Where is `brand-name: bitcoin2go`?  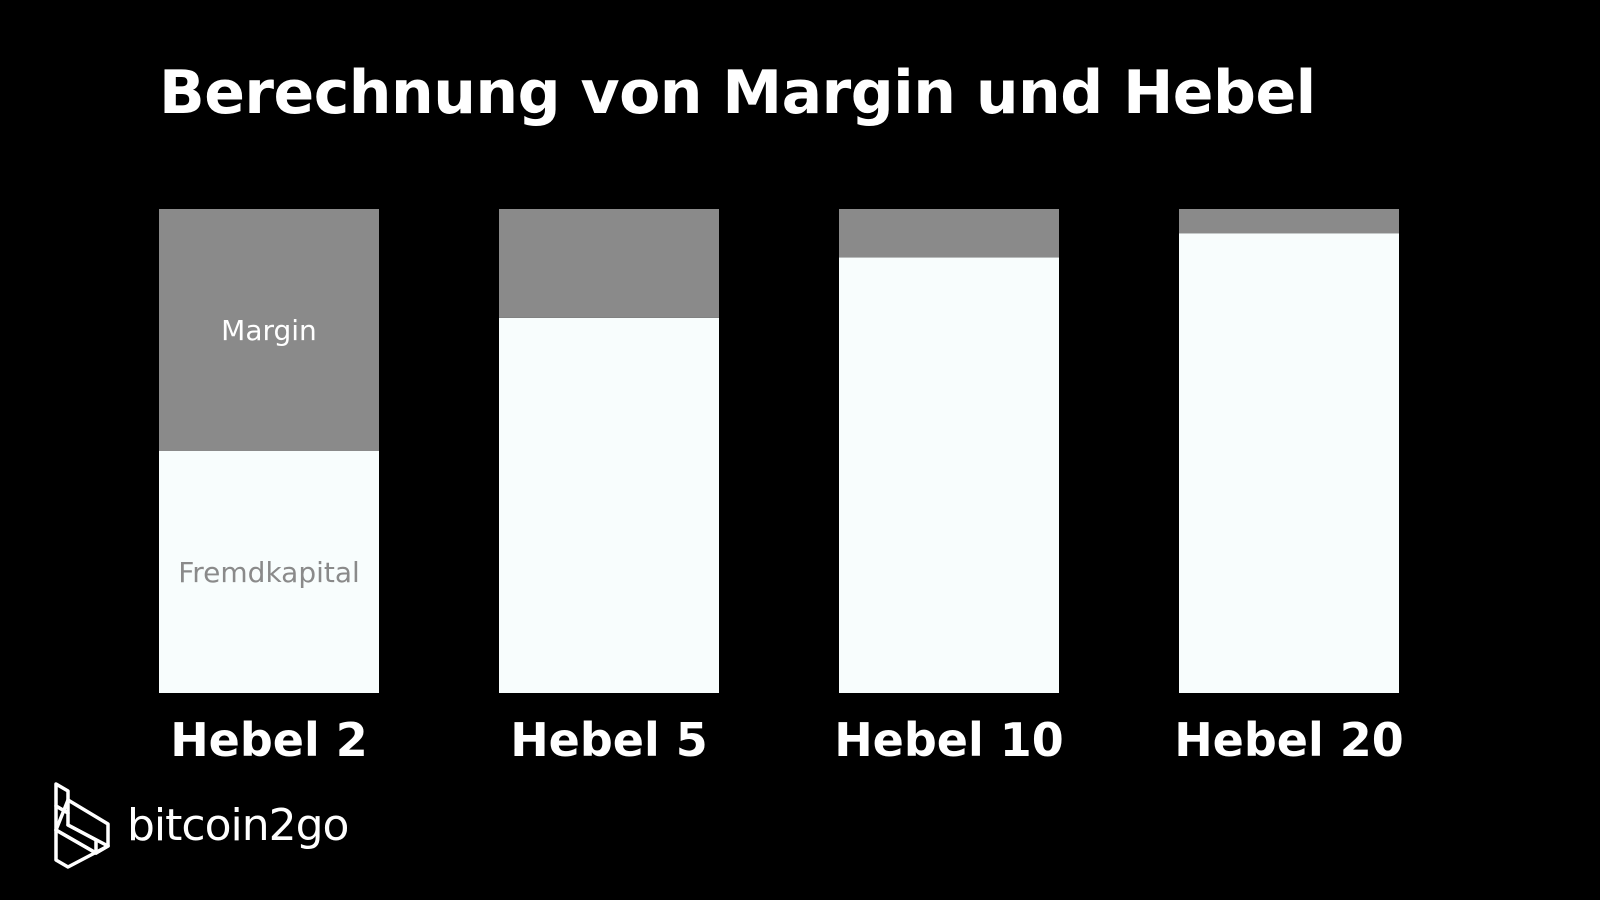 brand-name: bitcoin2go is located at coordinates (238, 825).